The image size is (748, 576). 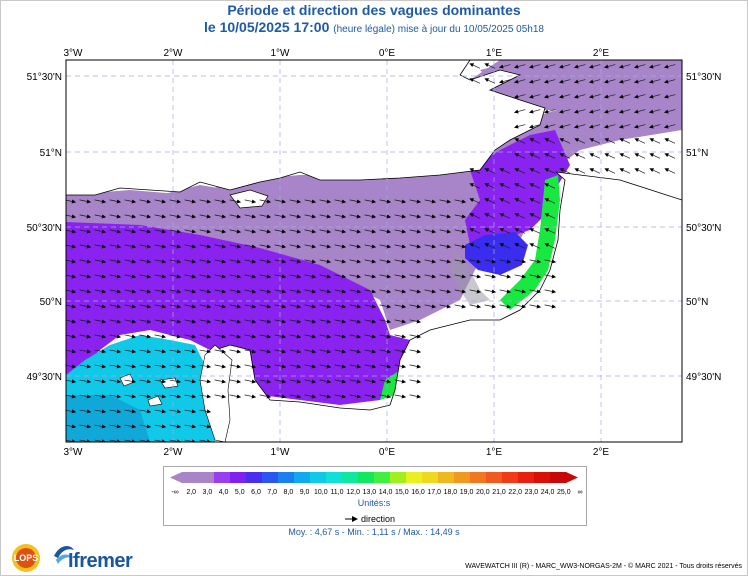 I want to click on legend-direction: direction, so click(x=378, y=519).